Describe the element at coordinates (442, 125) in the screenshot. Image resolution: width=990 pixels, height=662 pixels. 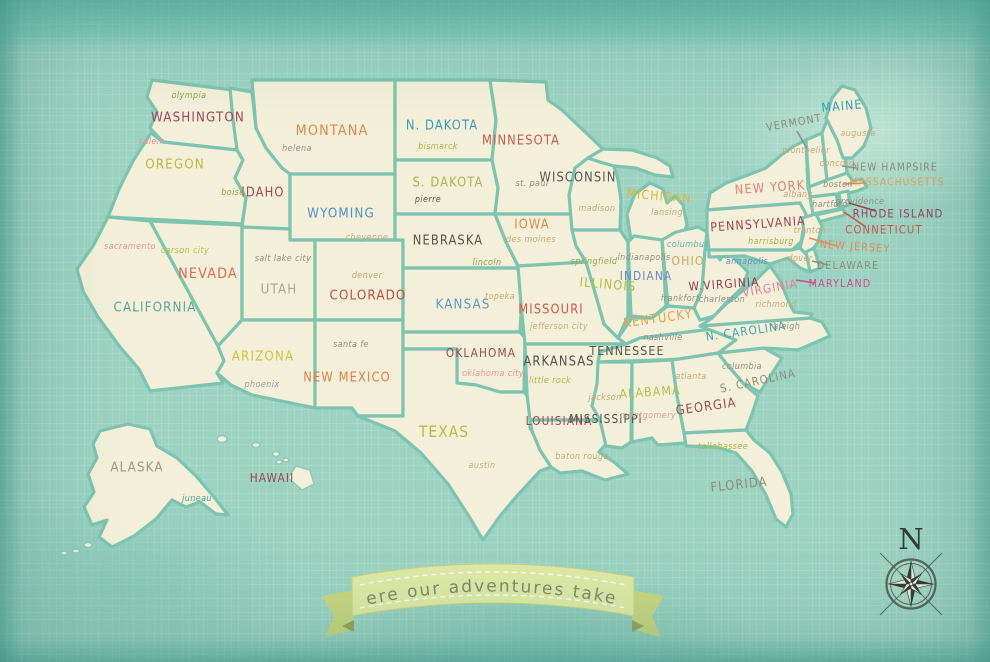
I see `state-label-north-dakota: N. DAKOTA` at that location.